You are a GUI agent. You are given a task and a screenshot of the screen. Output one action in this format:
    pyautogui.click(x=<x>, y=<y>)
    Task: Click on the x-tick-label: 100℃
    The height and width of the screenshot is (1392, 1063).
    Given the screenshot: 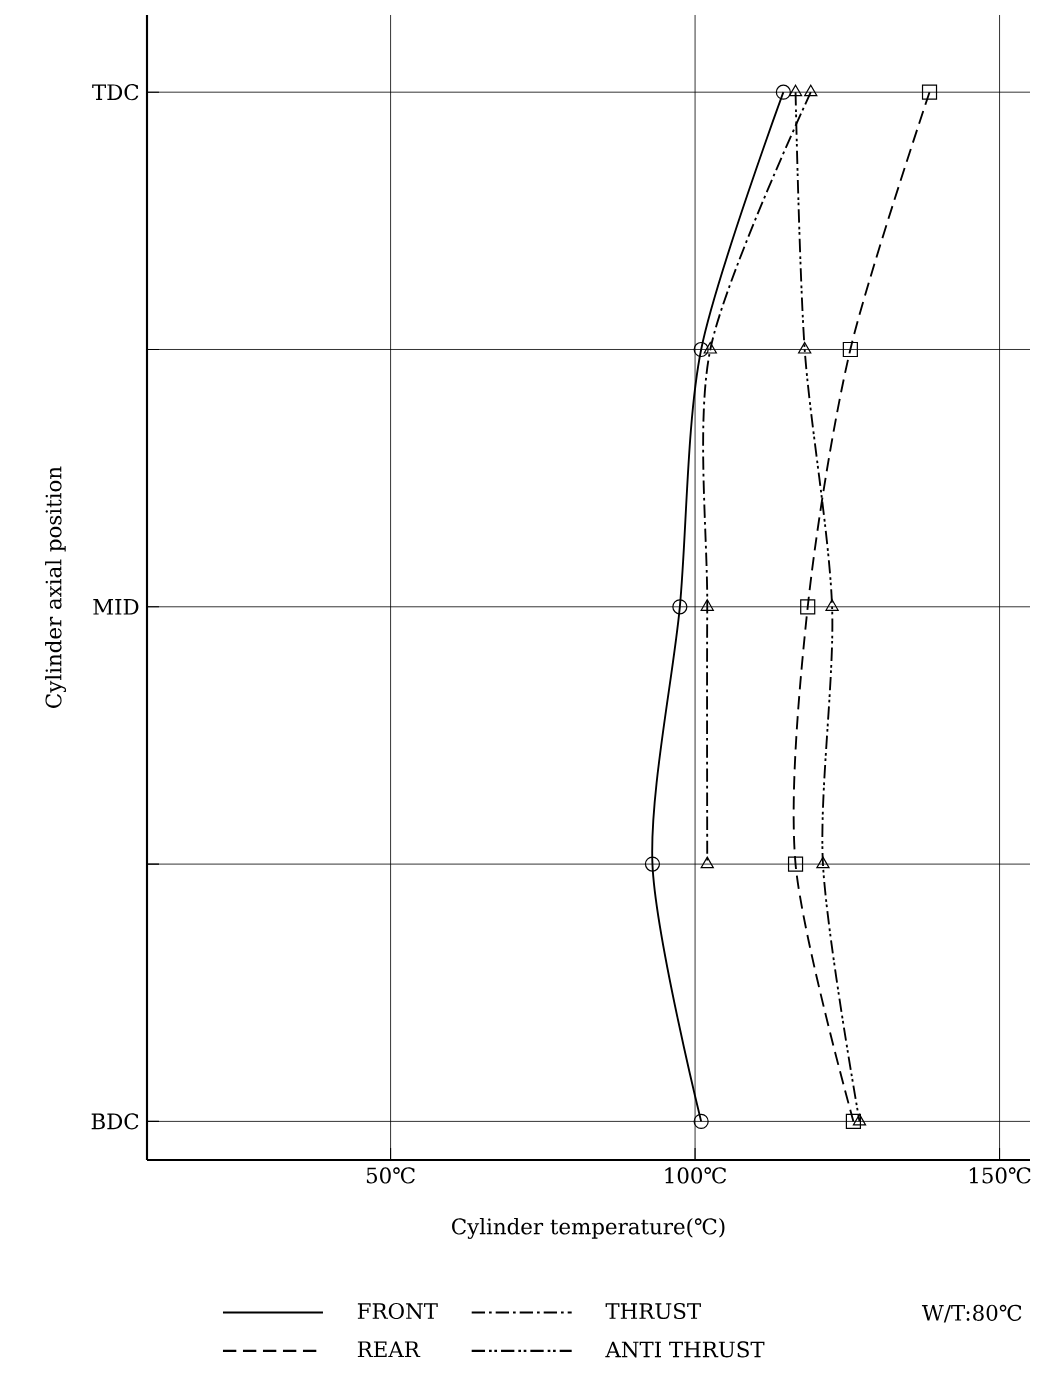 What is the action you would take?
    pyautogui.click(x=696, y=1175)
    